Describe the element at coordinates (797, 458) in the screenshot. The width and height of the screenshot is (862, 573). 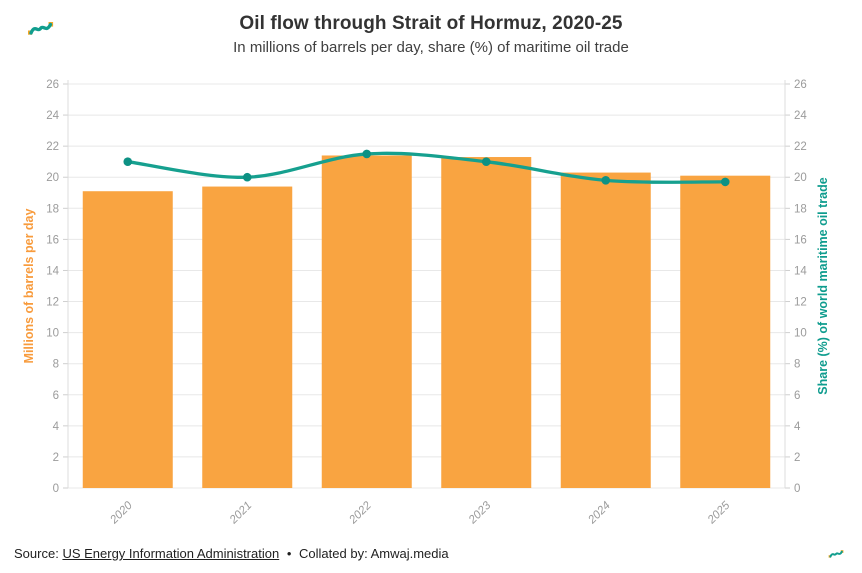
I see `right-axis-tick-label: 2` at that location.